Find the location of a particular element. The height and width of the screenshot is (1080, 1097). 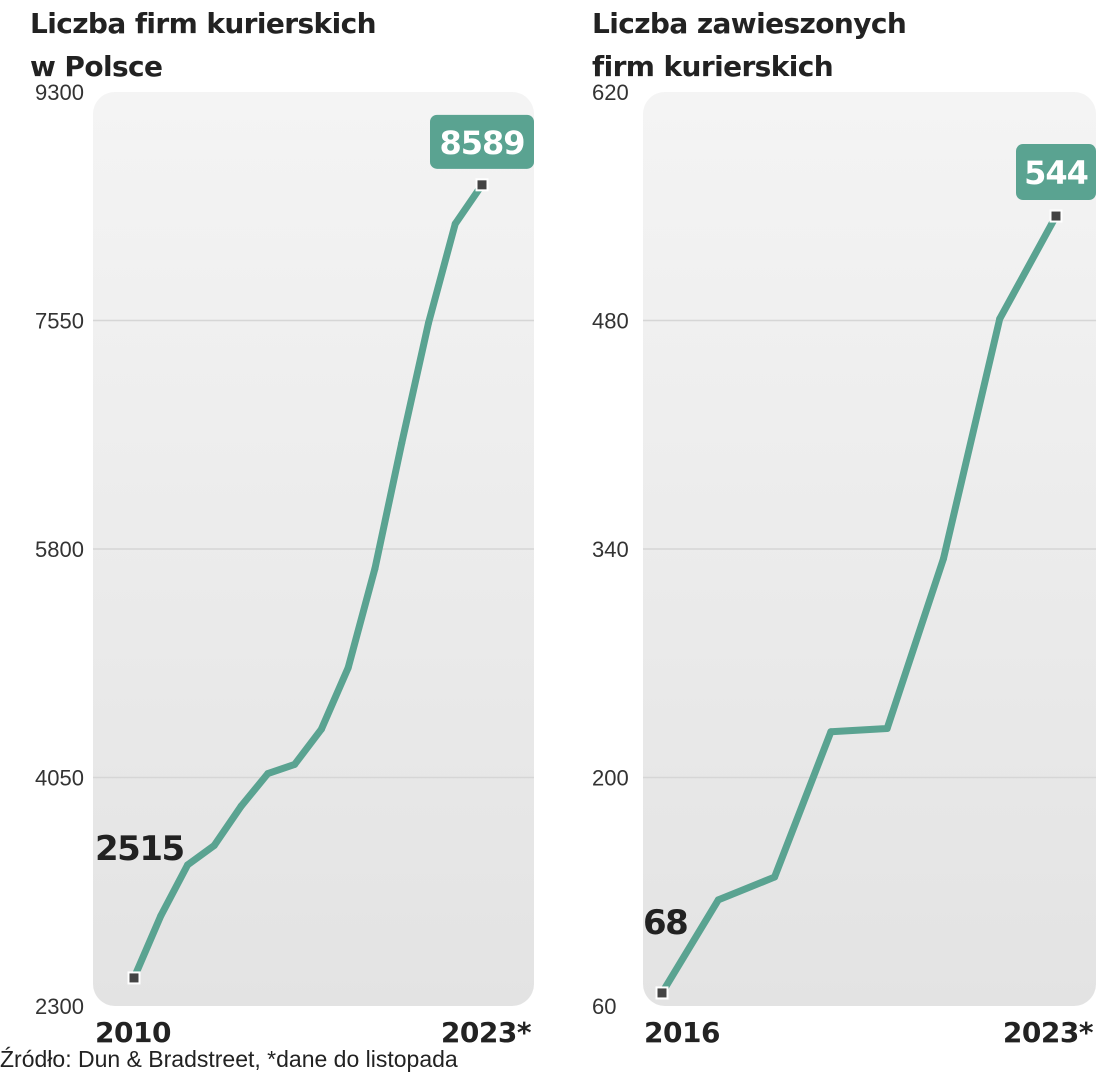

end-value-label: 544 is located at coordinates (1056, 173).